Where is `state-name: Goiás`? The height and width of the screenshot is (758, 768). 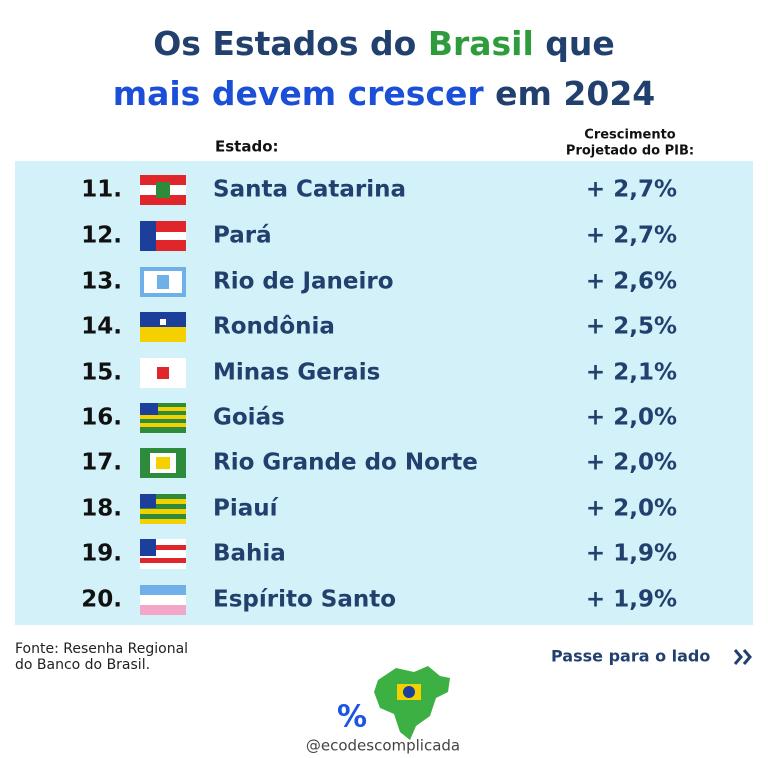
state-name: Goiás is located at coordinates (249, 418).